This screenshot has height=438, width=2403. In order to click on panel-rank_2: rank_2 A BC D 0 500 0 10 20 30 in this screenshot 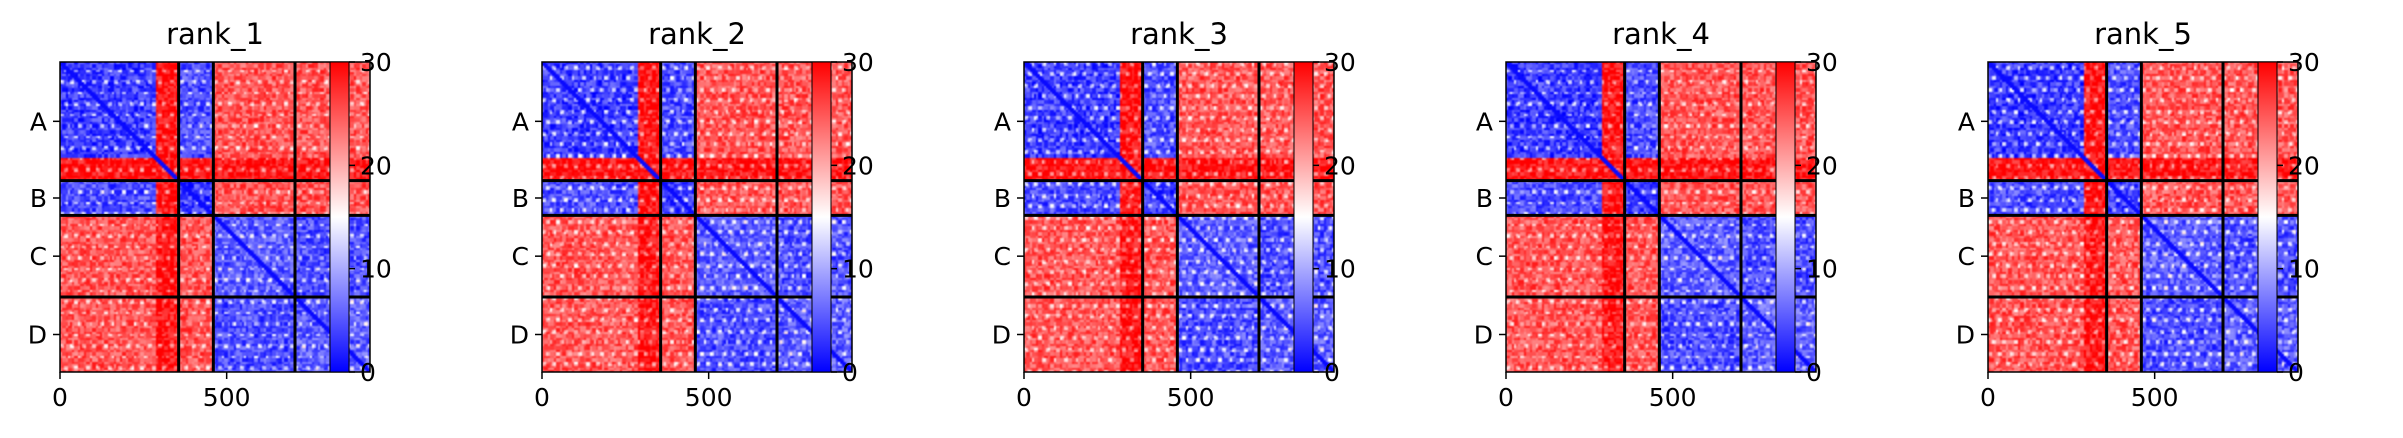, I will do `click(692, 214)`.